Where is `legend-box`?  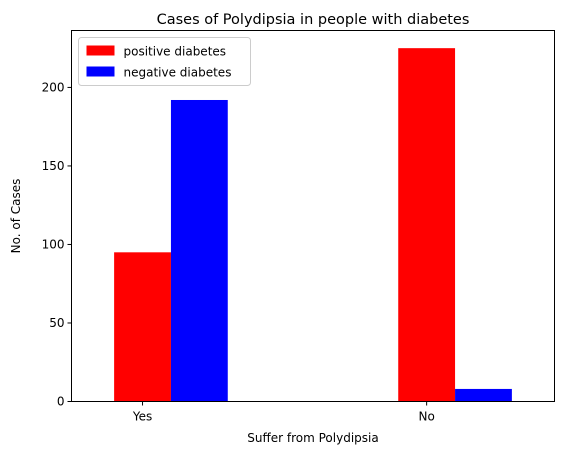
legend-box is located at coordinates (164, 61).